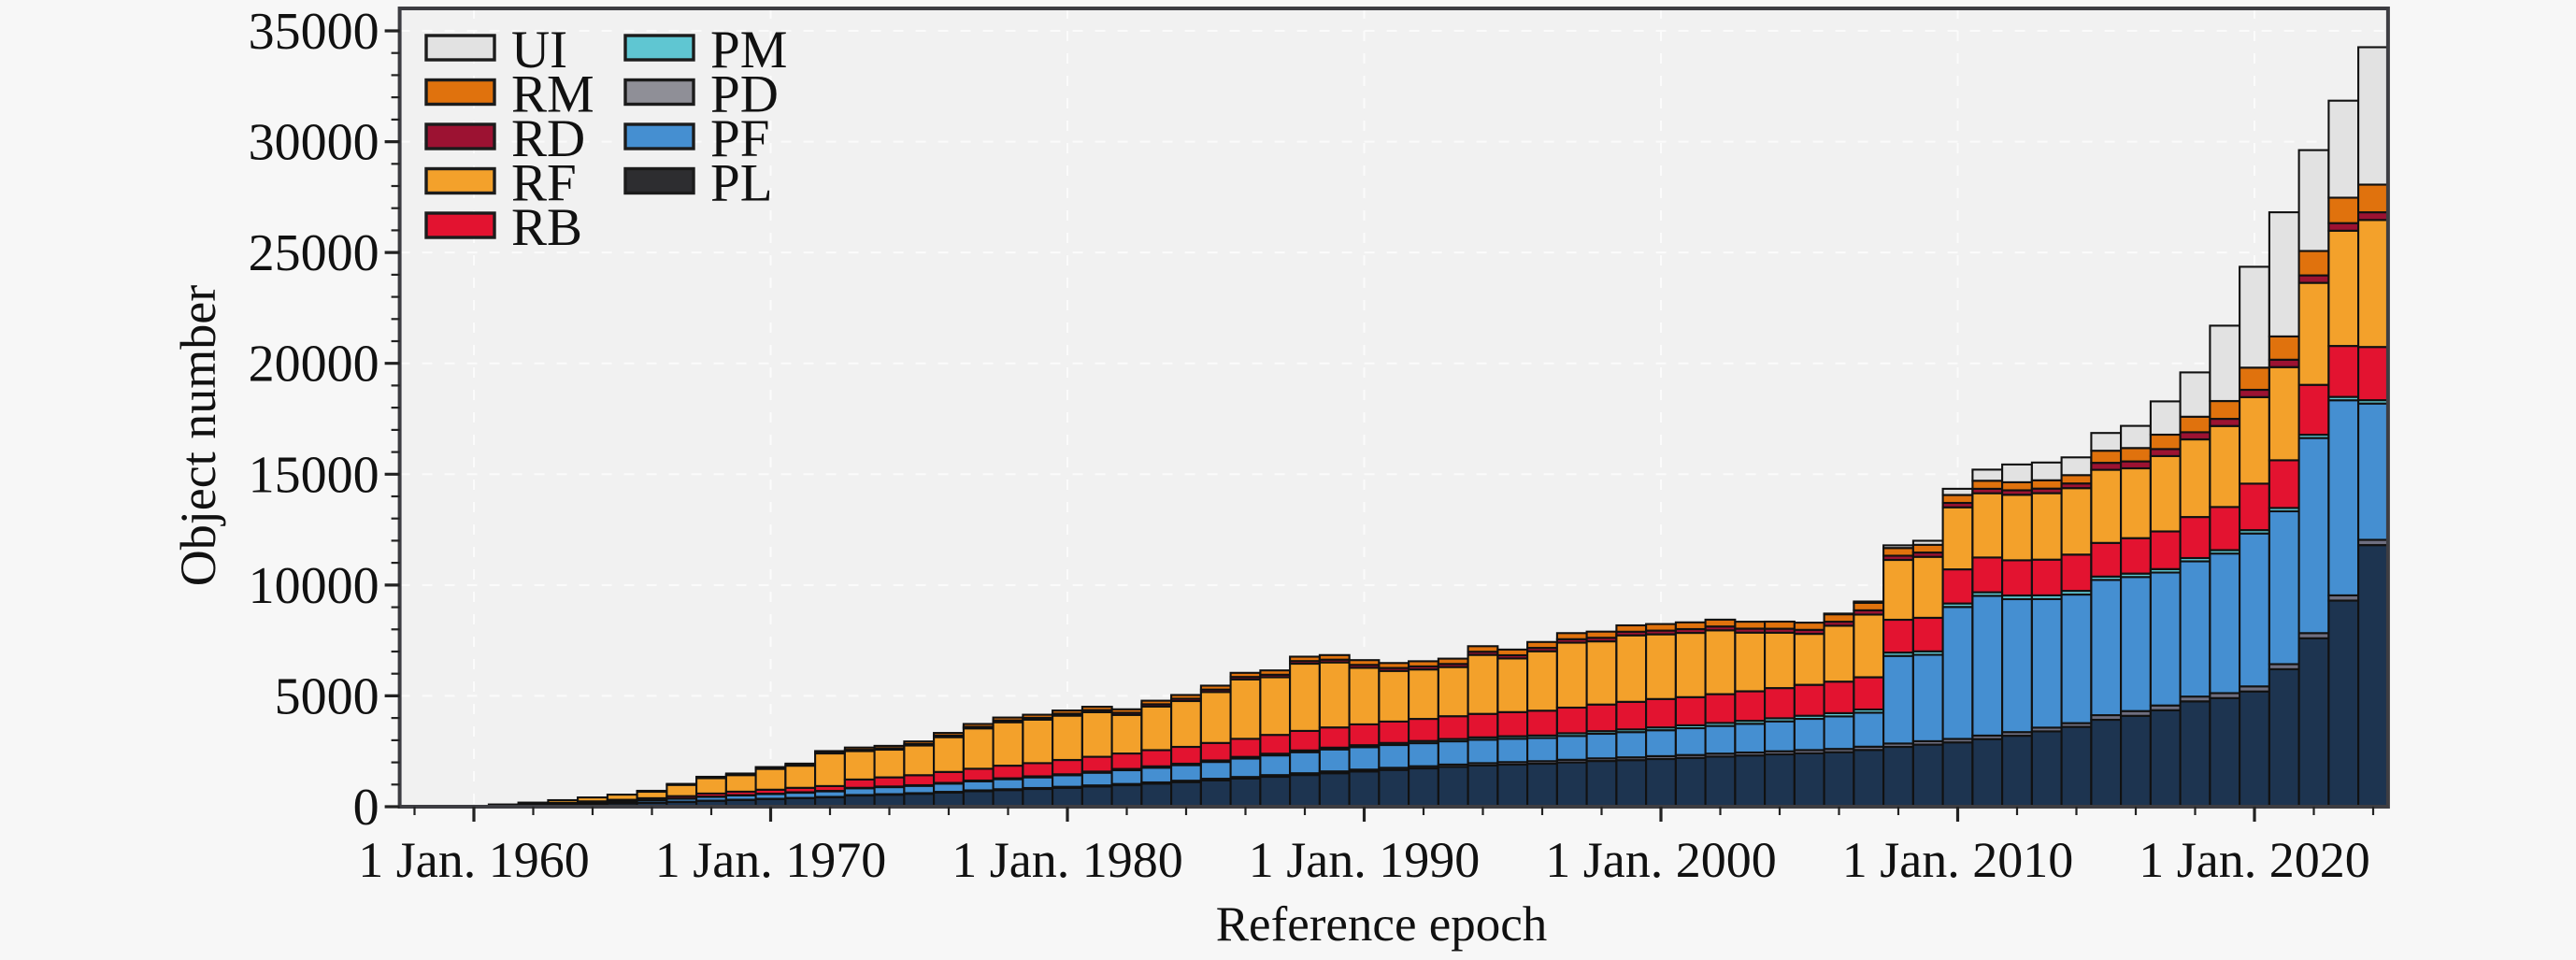  I want to click on svg-text: PL, so click(741, 183).